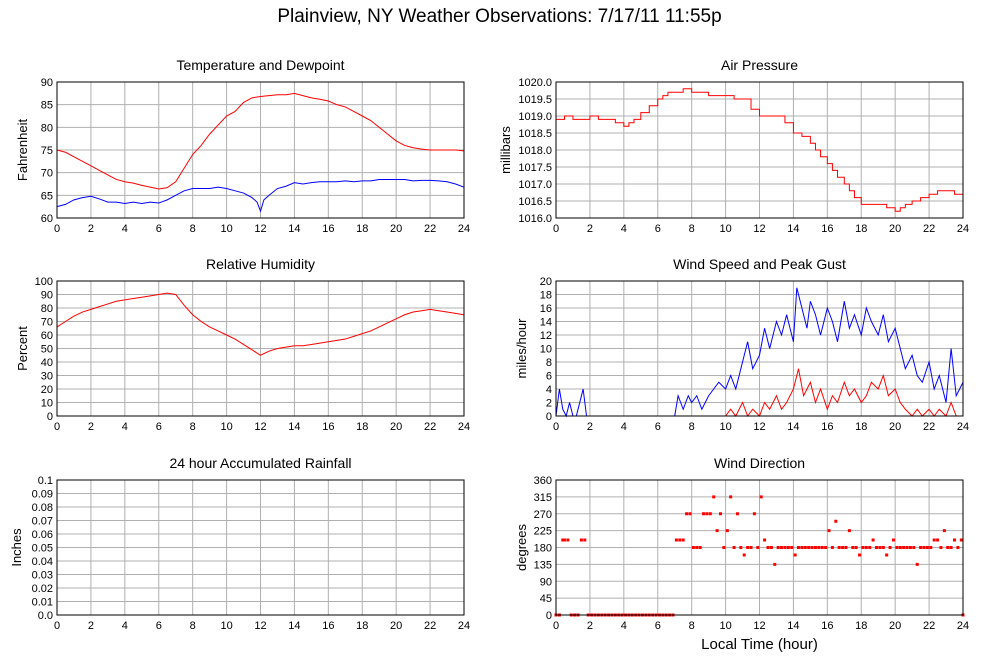  What do you see at coordinates (725, 626) in the screenshot?
I see `x-tick-label: 10` at bounding box center [725, 626].